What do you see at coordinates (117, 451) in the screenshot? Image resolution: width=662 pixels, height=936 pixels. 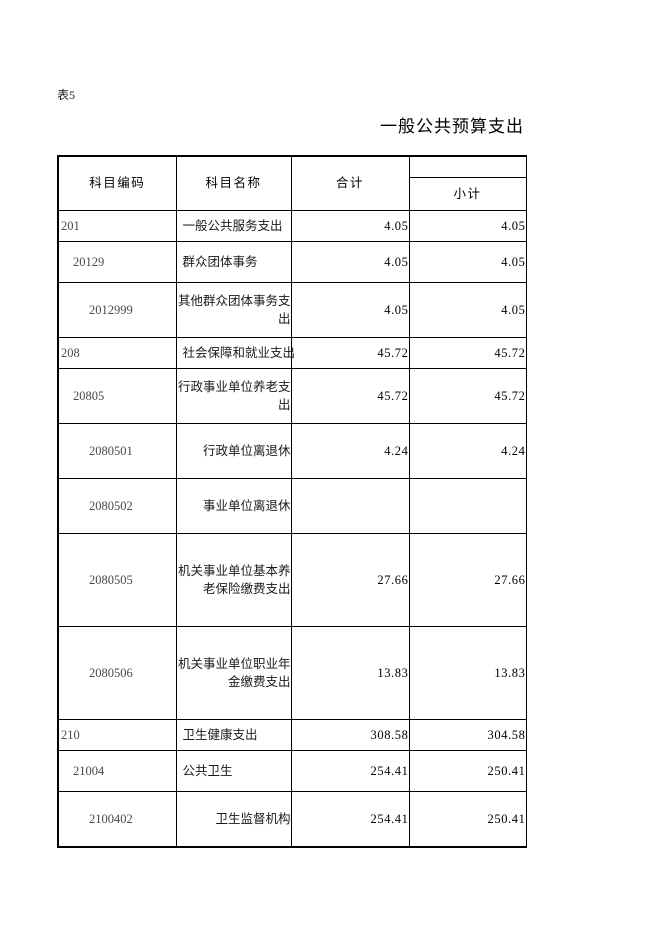 I see `cell-subject-code: 2080501` at bounding box center [117, 451].